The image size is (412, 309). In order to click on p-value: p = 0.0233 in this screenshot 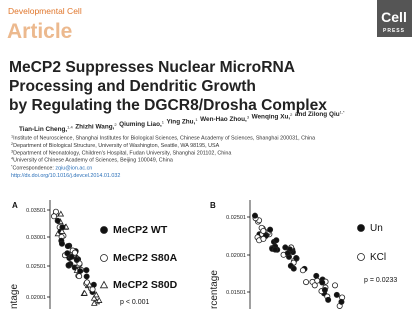, I will do `click(380, 280)`.